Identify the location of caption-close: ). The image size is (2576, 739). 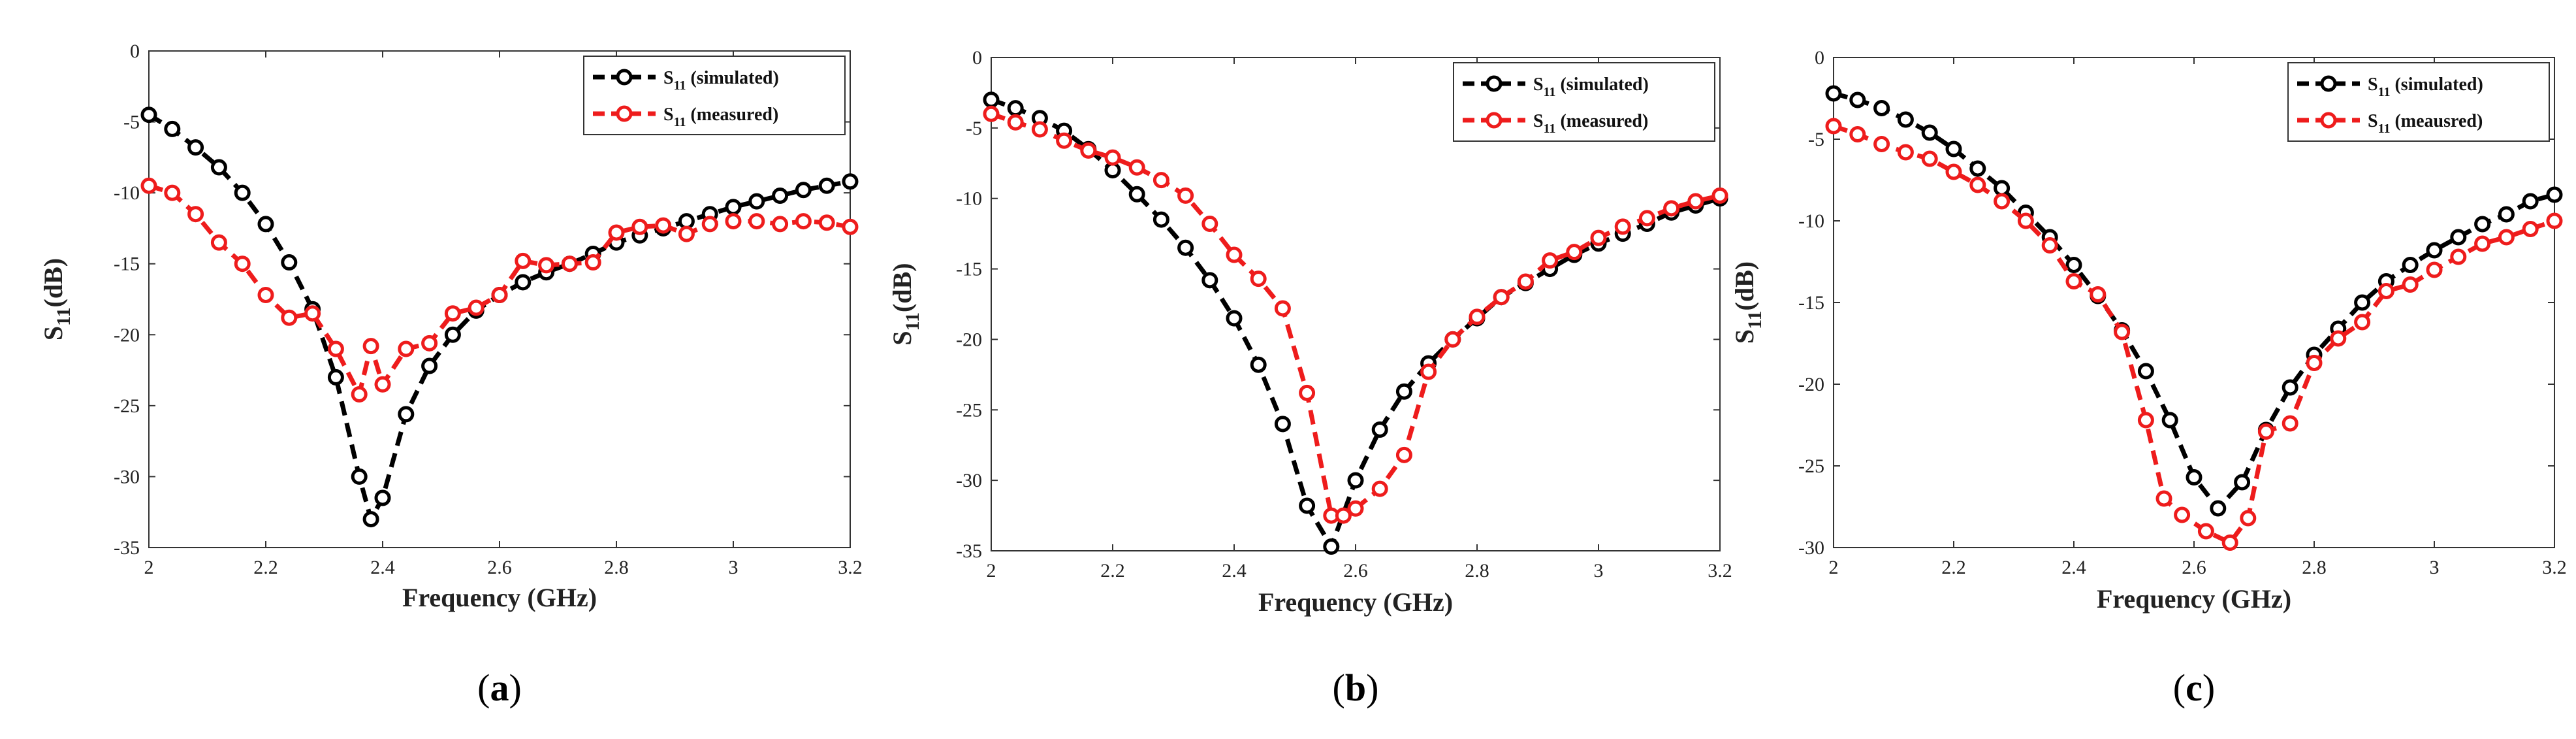
(2209, 687).